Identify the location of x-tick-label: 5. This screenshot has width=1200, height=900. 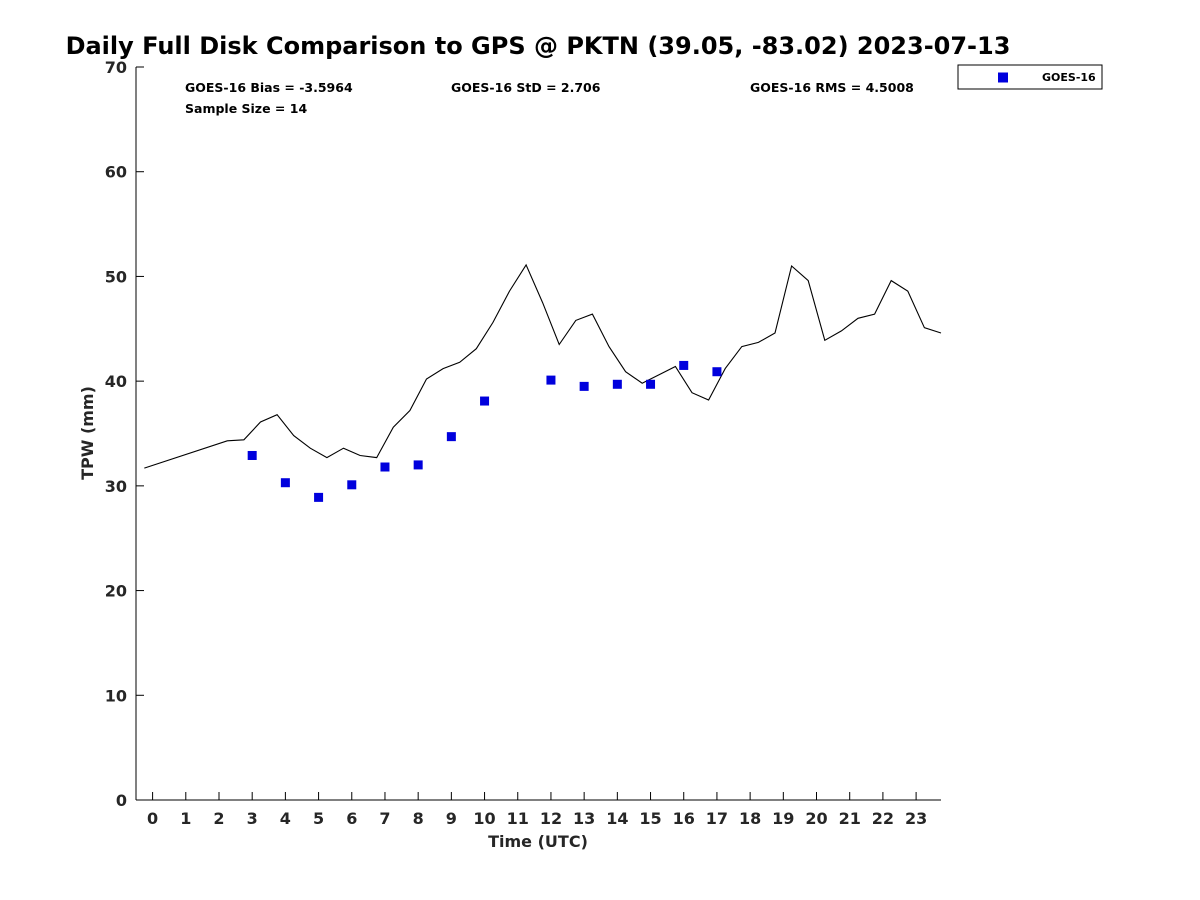
(318, 818).